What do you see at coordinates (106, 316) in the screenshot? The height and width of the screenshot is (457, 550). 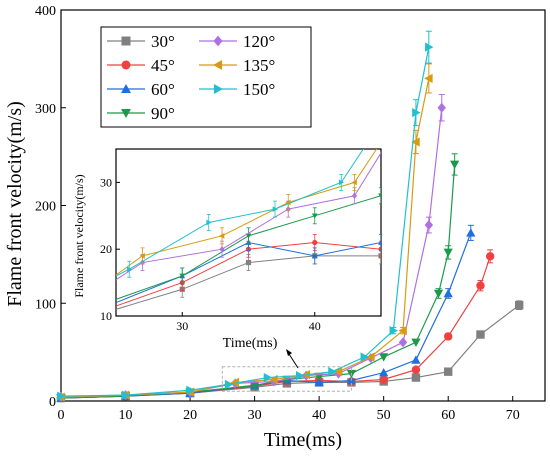 I see `inset-y-tick-label: 10` at bounding box center [106, 316].